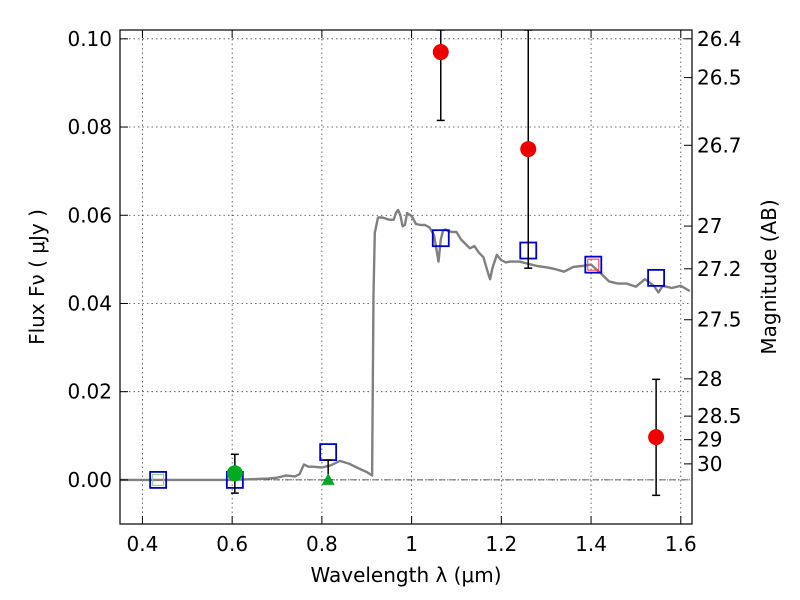 The height and width of the screenshot is (600, 800). Describe the element at coordinates (143, 544) in the screenshot. I see `x-tick-label: 0.4` at that location.